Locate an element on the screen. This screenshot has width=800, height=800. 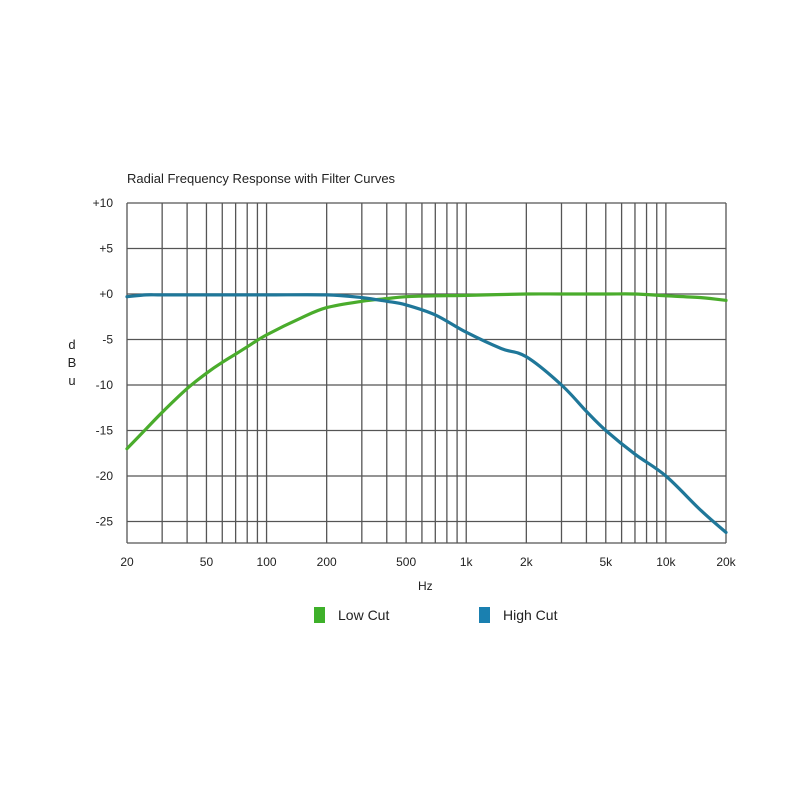
x-tick-label: 100 is located at coordinates (267, 562).